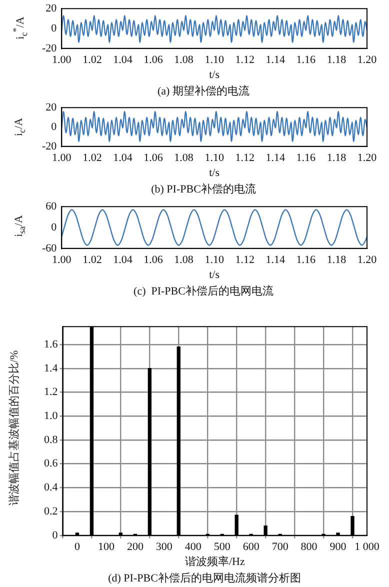 This screenshot has height=587, width=389. Describe the element at coordinates (204, 91) in the screenshot. I see `text: (a) 期望补偿的电流` at that location.